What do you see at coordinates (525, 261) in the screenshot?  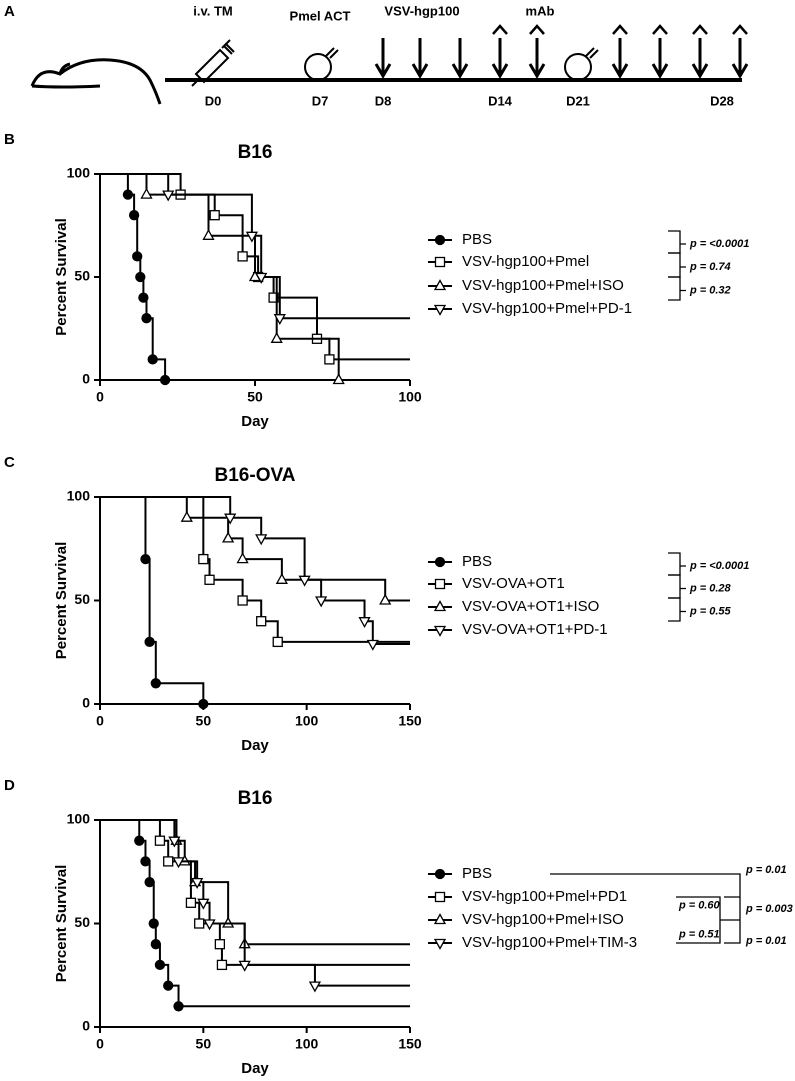 I see `legend-label: VSV-hgp100+Pmel` at bounding box center [525, 261].